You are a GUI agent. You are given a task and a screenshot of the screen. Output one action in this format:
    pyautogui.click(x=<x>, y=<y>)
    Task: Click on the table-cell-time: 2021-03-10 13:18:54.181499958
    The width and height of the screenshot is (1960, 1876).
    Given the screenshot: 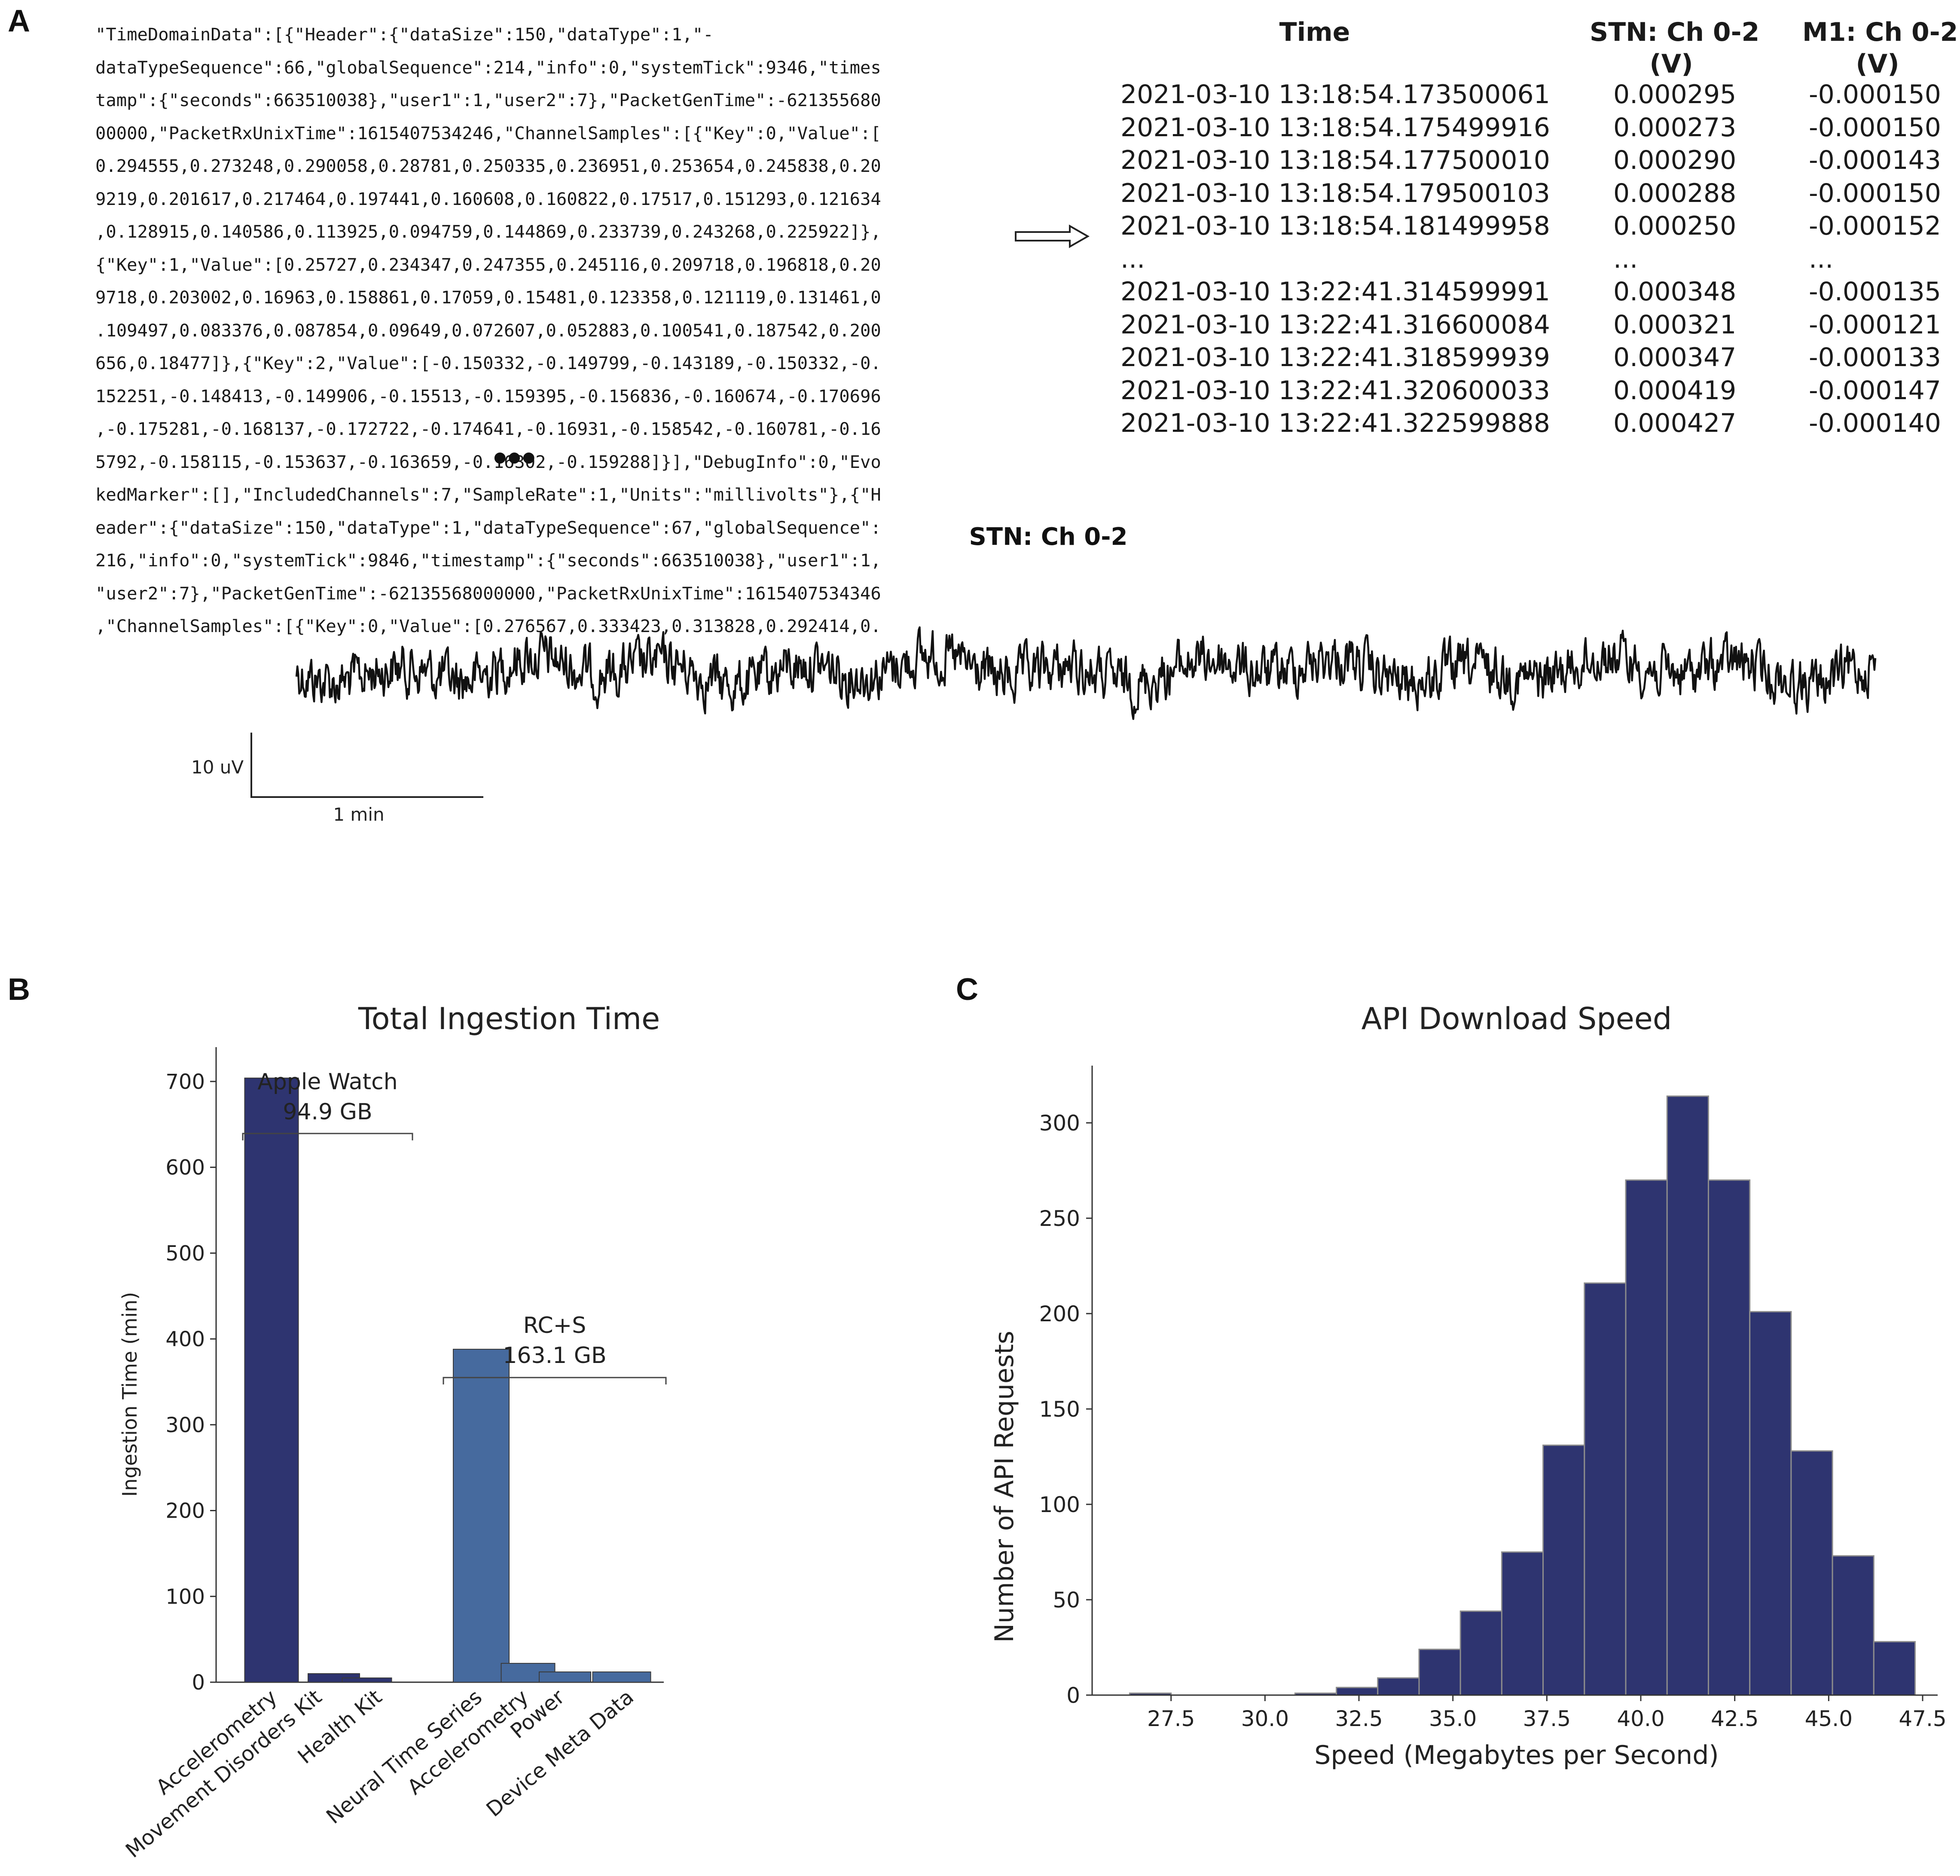 What is the action you would take?
    pyautogui.click(x=1335, y=226)
    